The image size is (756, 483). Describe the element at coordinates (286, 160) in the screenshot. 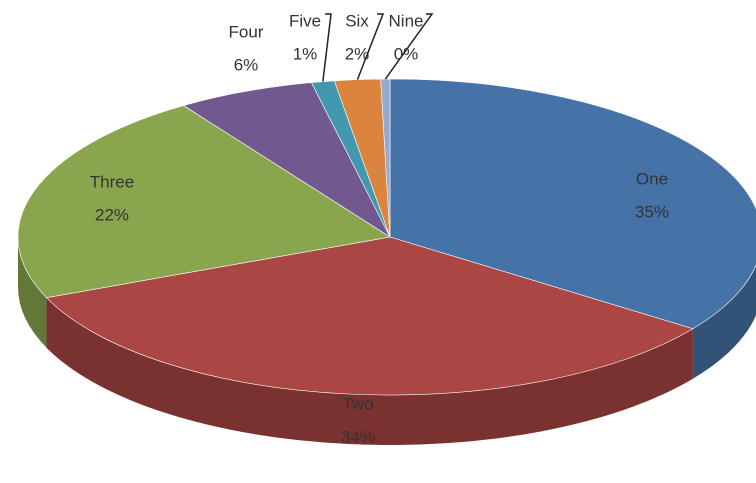

I see `slice` at that location.